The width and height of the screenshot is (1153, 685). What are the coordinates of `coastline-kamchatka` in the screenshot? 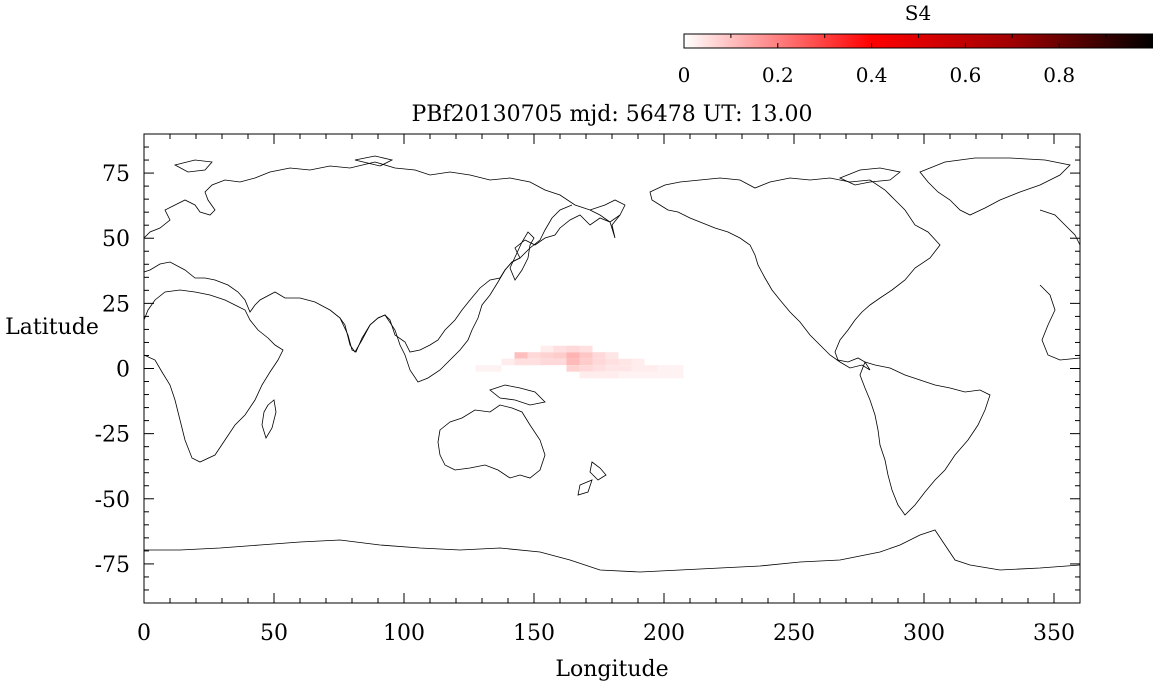 It's located at (605, 224).